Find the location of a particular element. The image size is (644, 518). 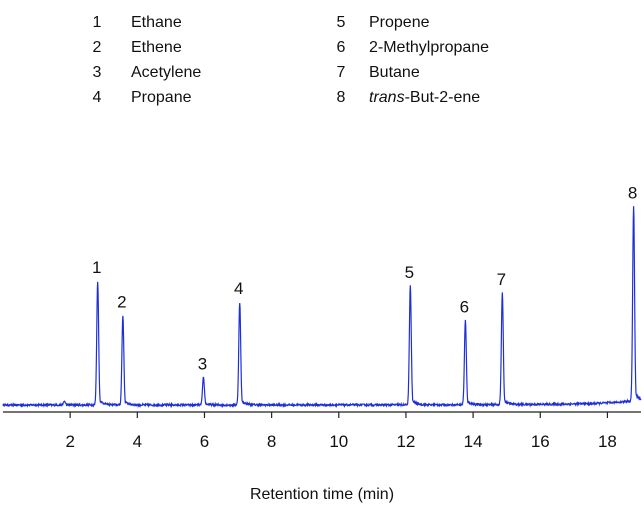

legend-name: Propene is located at coordinates (399, 22).